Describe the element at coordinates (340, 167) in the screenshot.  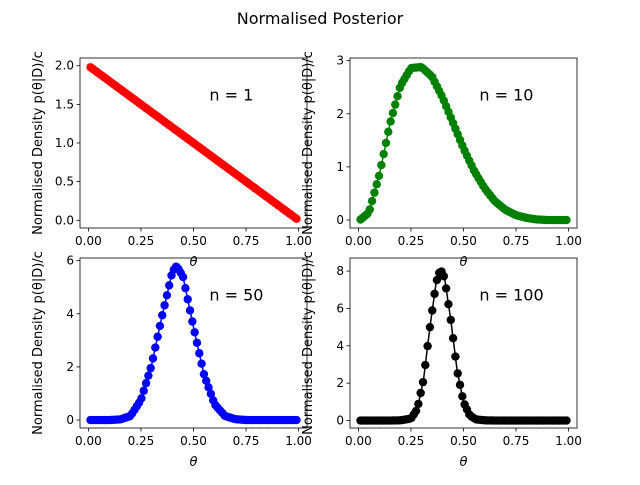
I see `y-tick-label: 1` at that location.